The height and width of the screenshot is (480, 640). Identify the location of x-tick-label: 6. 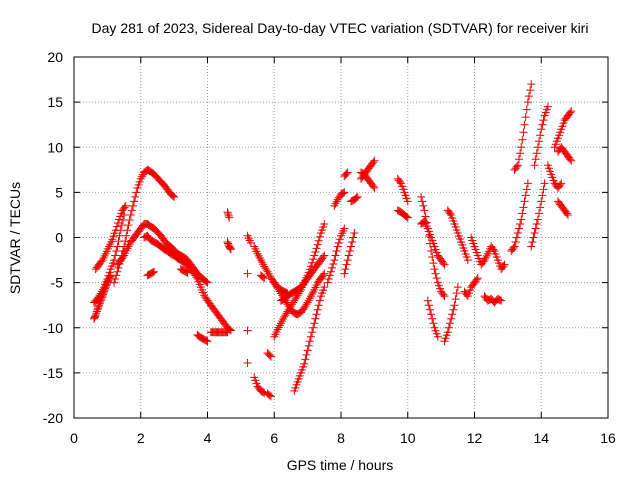
(274, 438).